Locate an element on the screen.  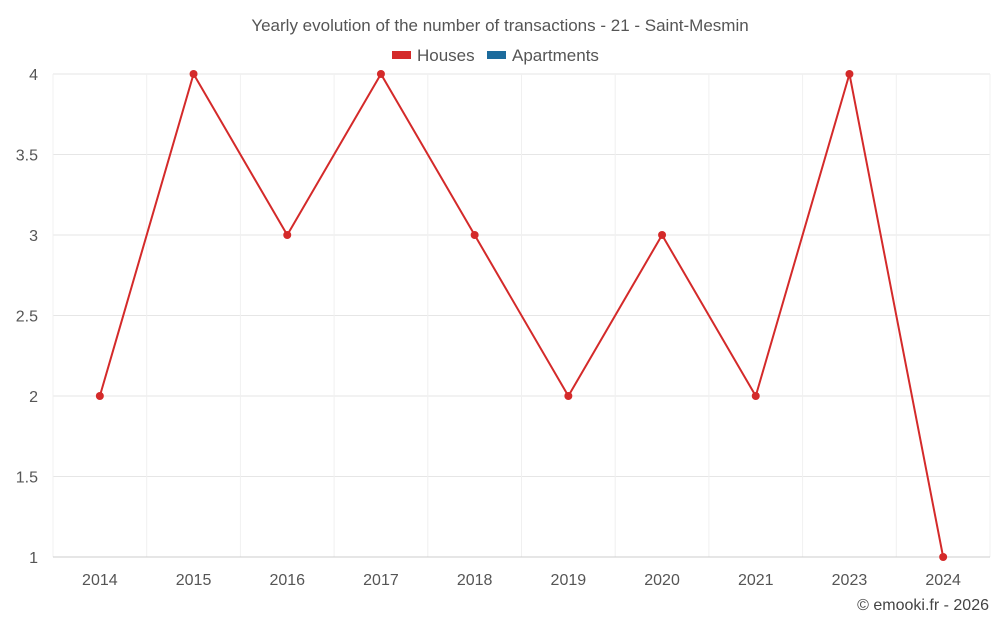
y-tick-label: 4 is located at coordinates (33, 75).